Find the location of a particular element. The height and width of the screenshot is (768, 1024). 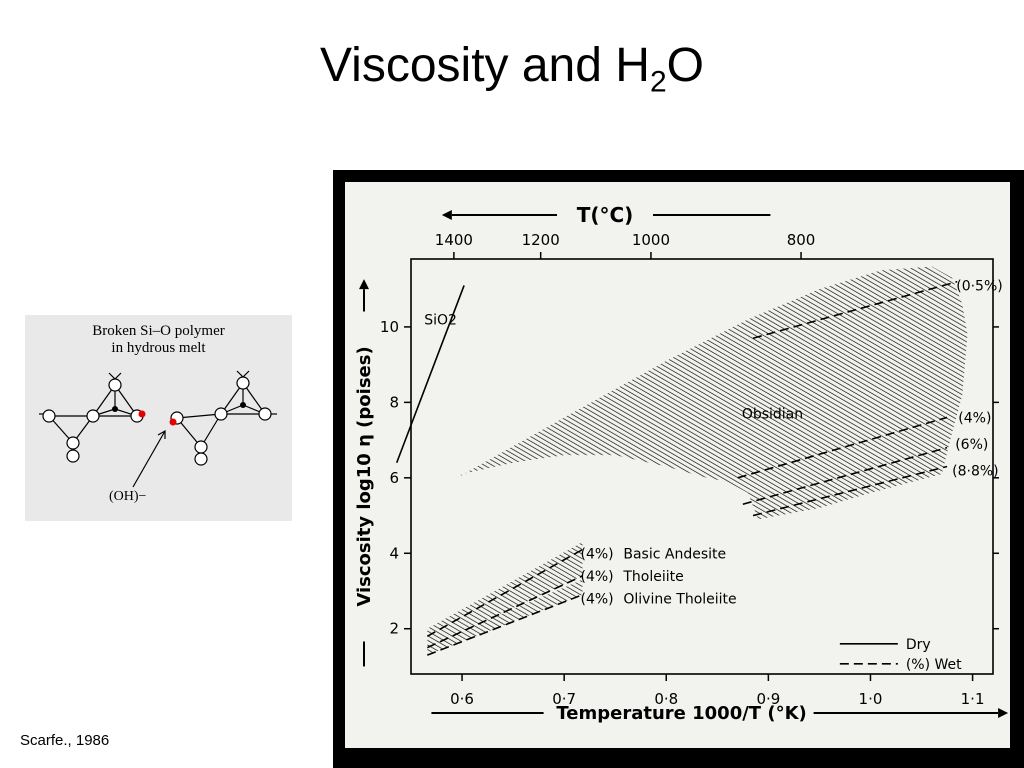

annotation-0-5: (0·5%) is located at coordinates (979, 286).